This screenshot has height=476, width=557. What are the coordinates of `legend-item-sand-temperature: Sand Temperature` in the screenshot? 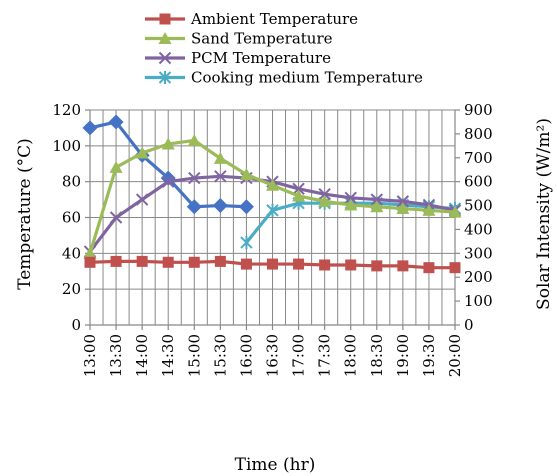 It's located at (239, 39).